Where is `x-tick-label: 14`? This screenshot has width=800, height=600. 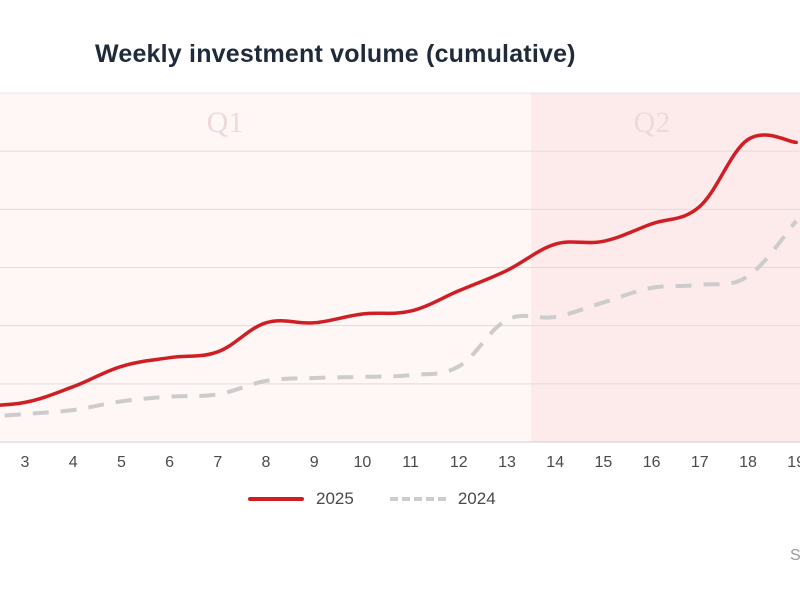
x-tick-label: 14 is located at coordinates (555, 462).